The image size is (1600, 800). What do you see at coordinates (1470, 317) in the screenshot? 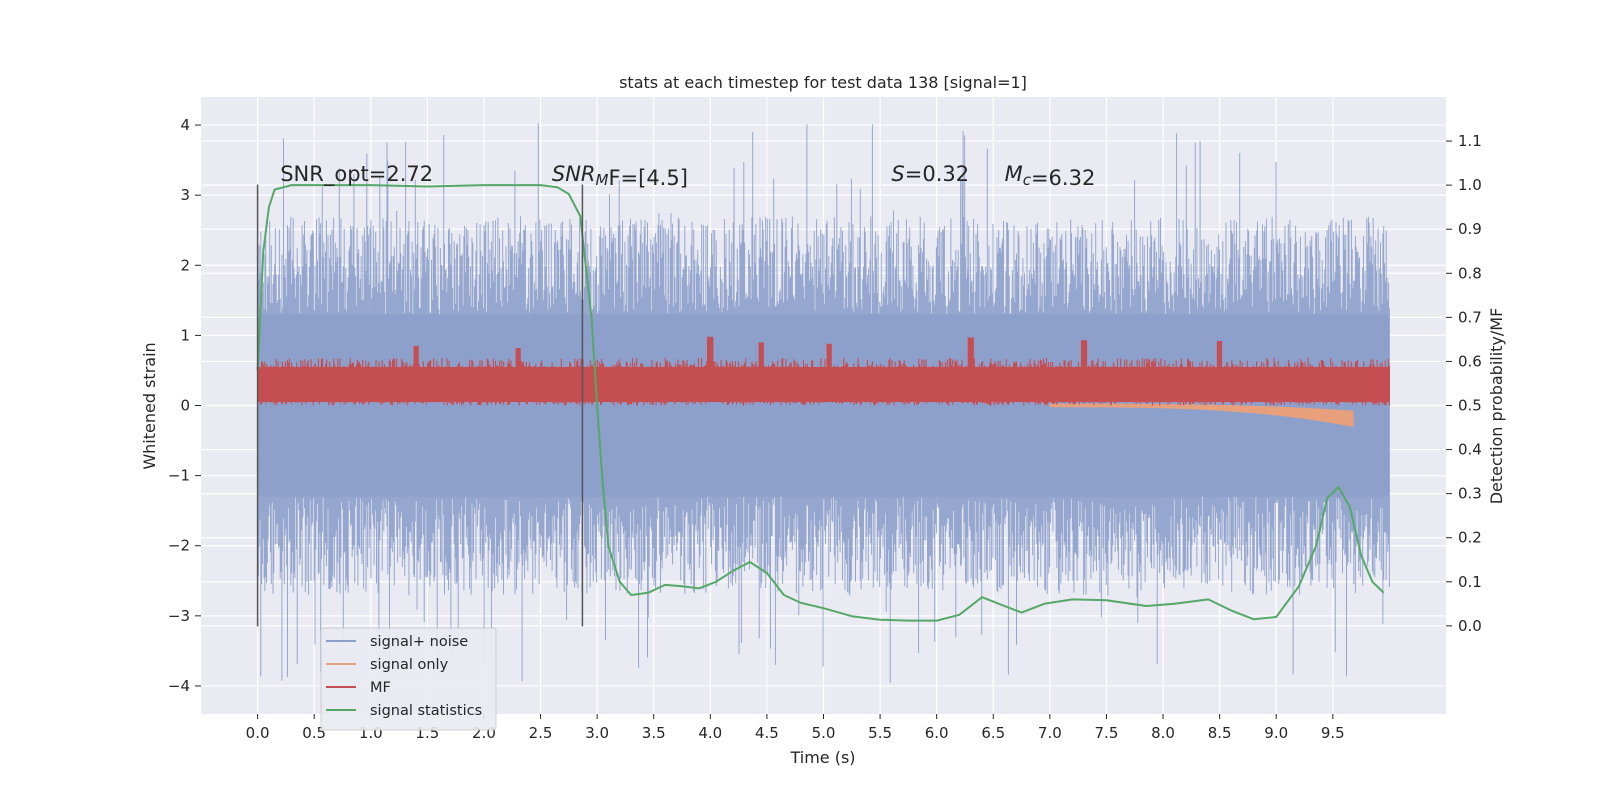
I see `y-right-tick-label-4: 0.7` at bounding box center [1470, 317].